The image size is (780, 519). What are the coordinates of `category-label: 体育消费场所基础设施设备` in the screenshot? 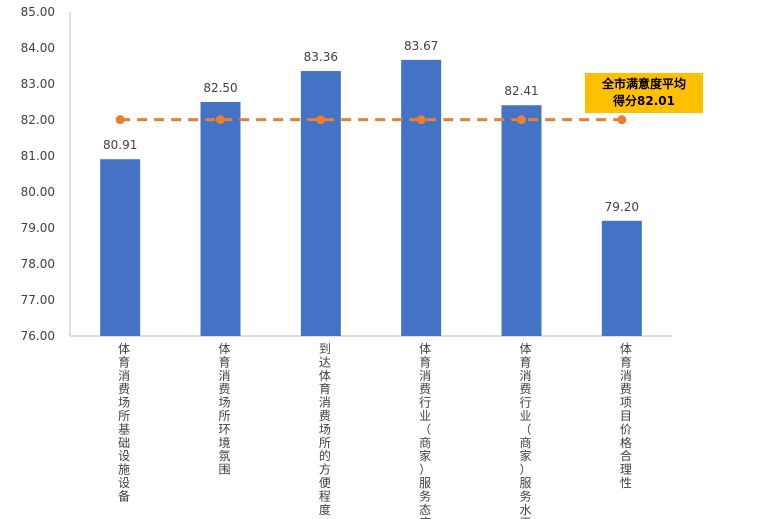 It's located at (124, 422).